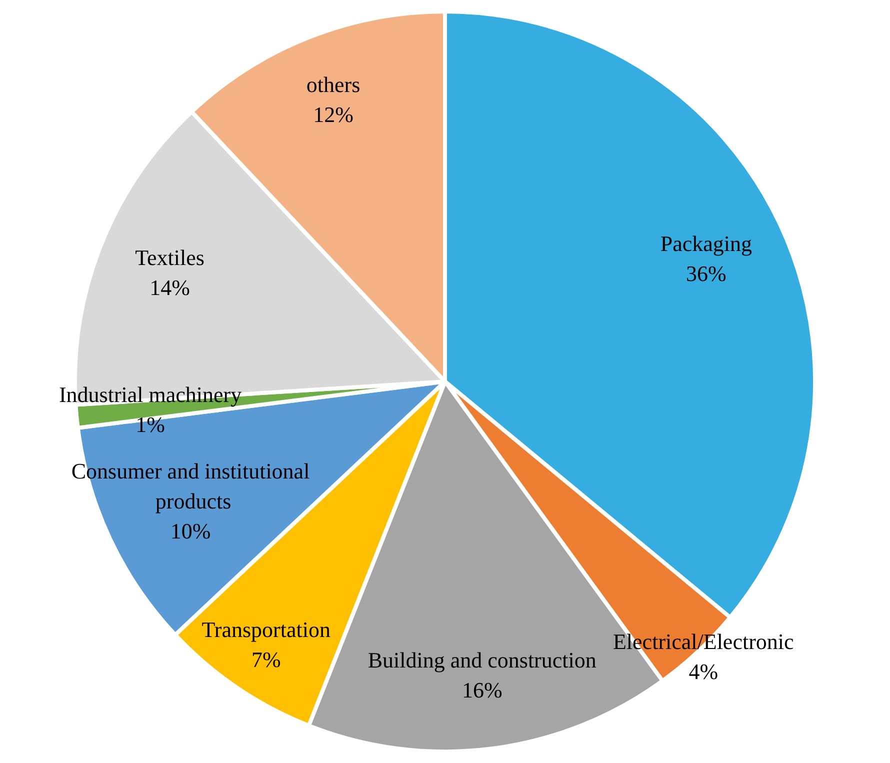 The image size is (890, 763). What do you see at coordinates (169, 257) in the screenshot?
I see `slice-label: Textiles` at bounding box center [169, 257].